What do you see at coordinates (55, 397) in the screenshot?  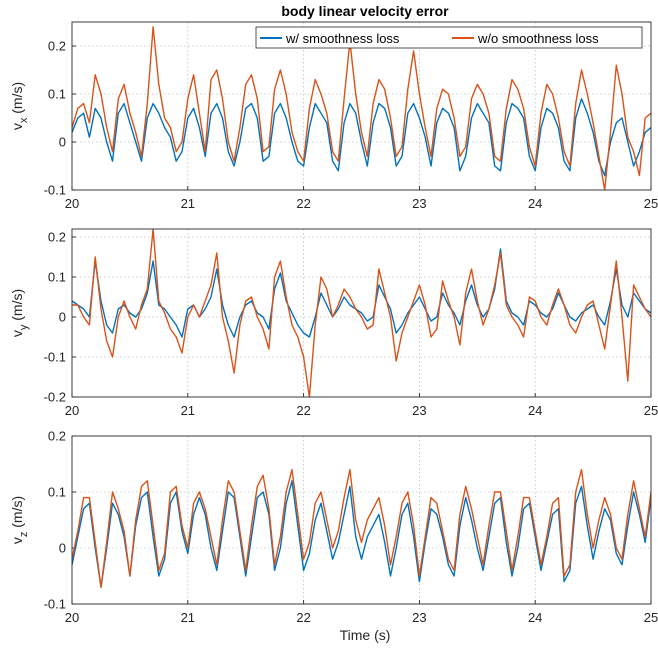 I see `y-tick-label: -0.2` at bounding box center [55, 397].